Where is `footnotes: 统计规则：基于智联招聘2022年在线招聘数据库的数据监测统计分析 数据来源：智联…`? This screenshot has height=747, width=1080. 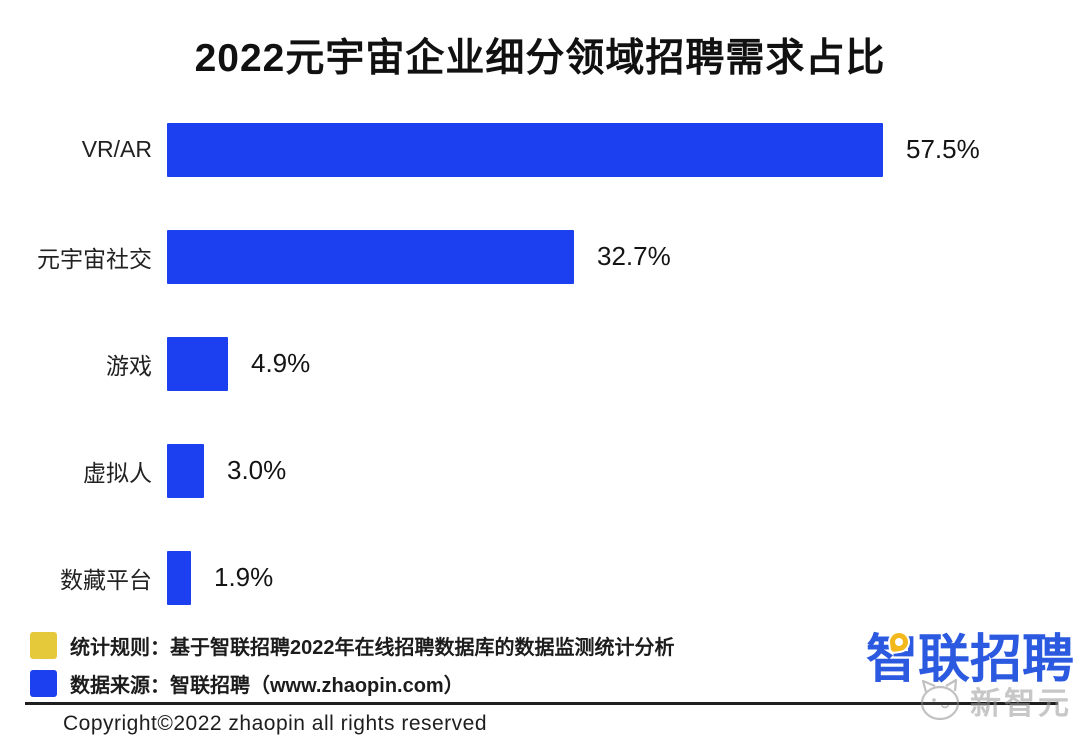
footnotes: 统计规则：基于智联招聘2022年在线招聘数据库的数据监测统计分析 数据来源：智联… is located at coordinates (352, 664).